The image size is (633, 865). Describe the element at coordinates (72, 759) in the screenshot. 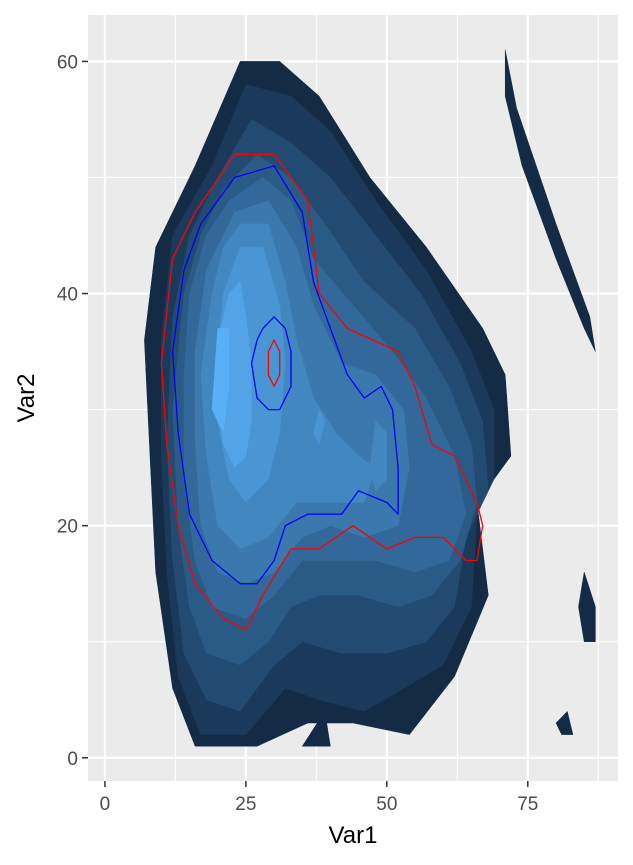

I see `y-tick-label: 0` at that location.